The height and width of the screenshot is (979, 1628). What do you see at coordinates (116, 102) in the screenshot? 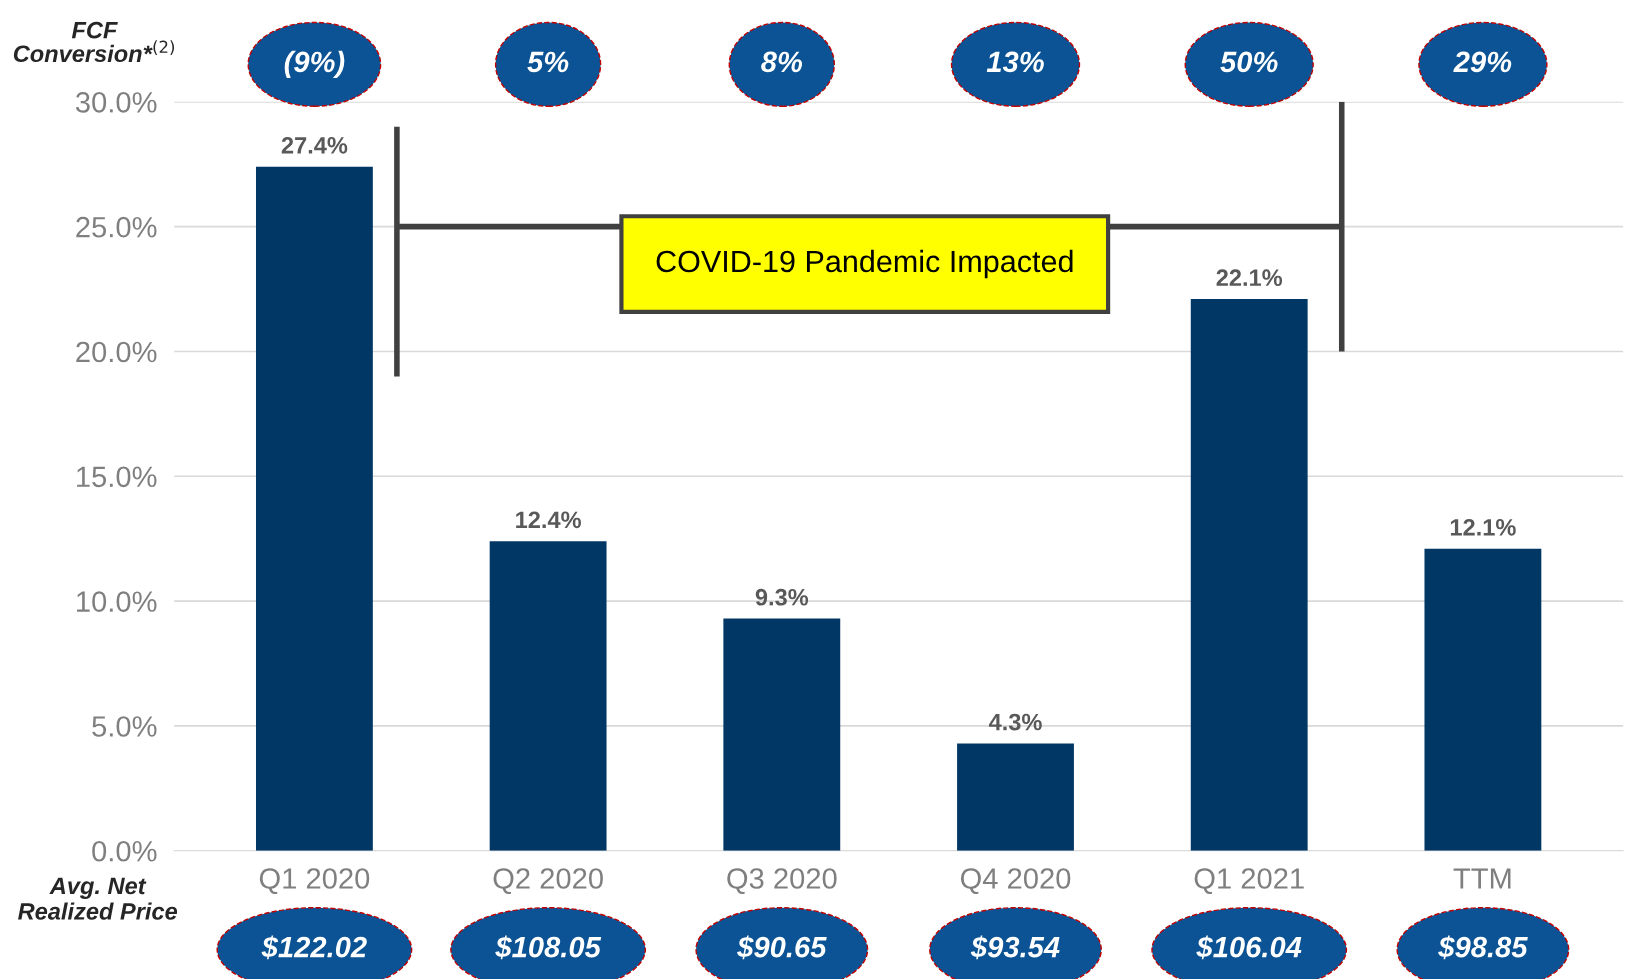
I see `y-tick-label: 30.0%` at bounding box center [116, 102].